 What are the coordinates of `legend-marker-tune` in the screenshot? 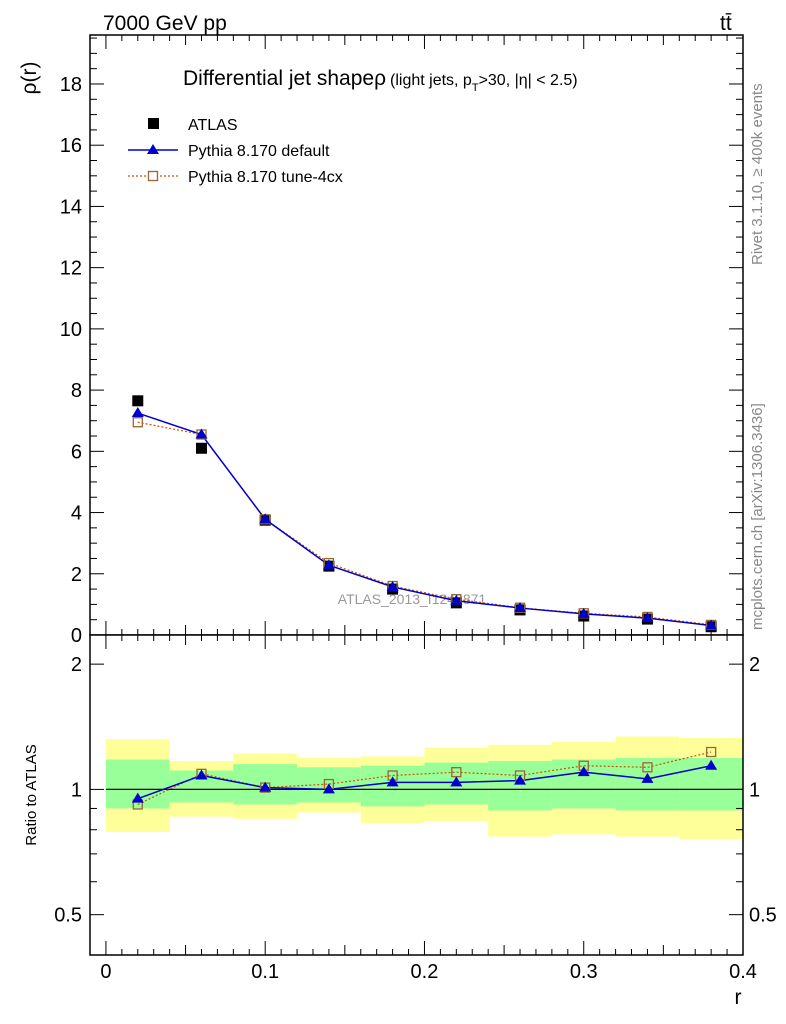 It's located at (153, 176).